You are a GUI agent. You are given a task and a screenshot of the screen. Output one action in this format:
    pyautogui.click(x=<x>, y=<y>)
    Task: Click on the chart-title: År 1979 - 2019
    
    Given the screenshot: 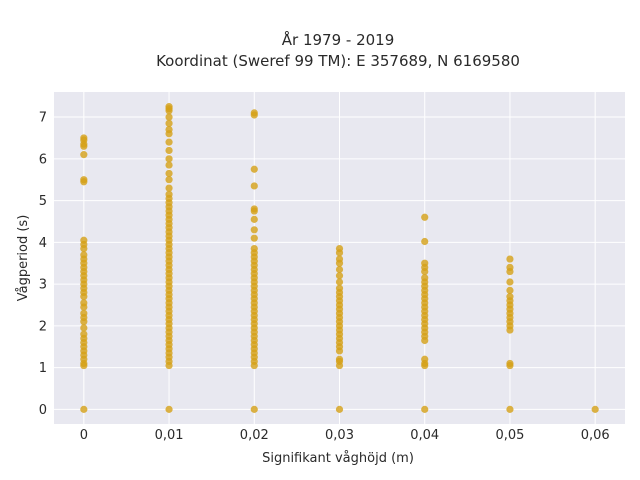 What is the action you would take?
    pyautogui.click(x=338, y=39)
    